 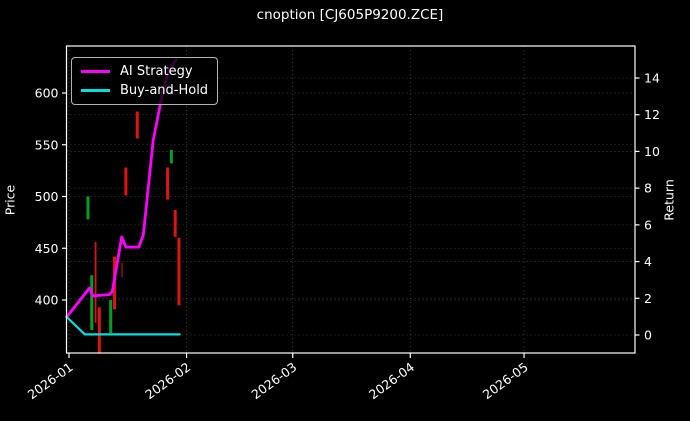 What do you see at coordinates (273, 380) in the screenshot?
I see `date-tick-label: 2026-03` at bounding box center [273, 380].